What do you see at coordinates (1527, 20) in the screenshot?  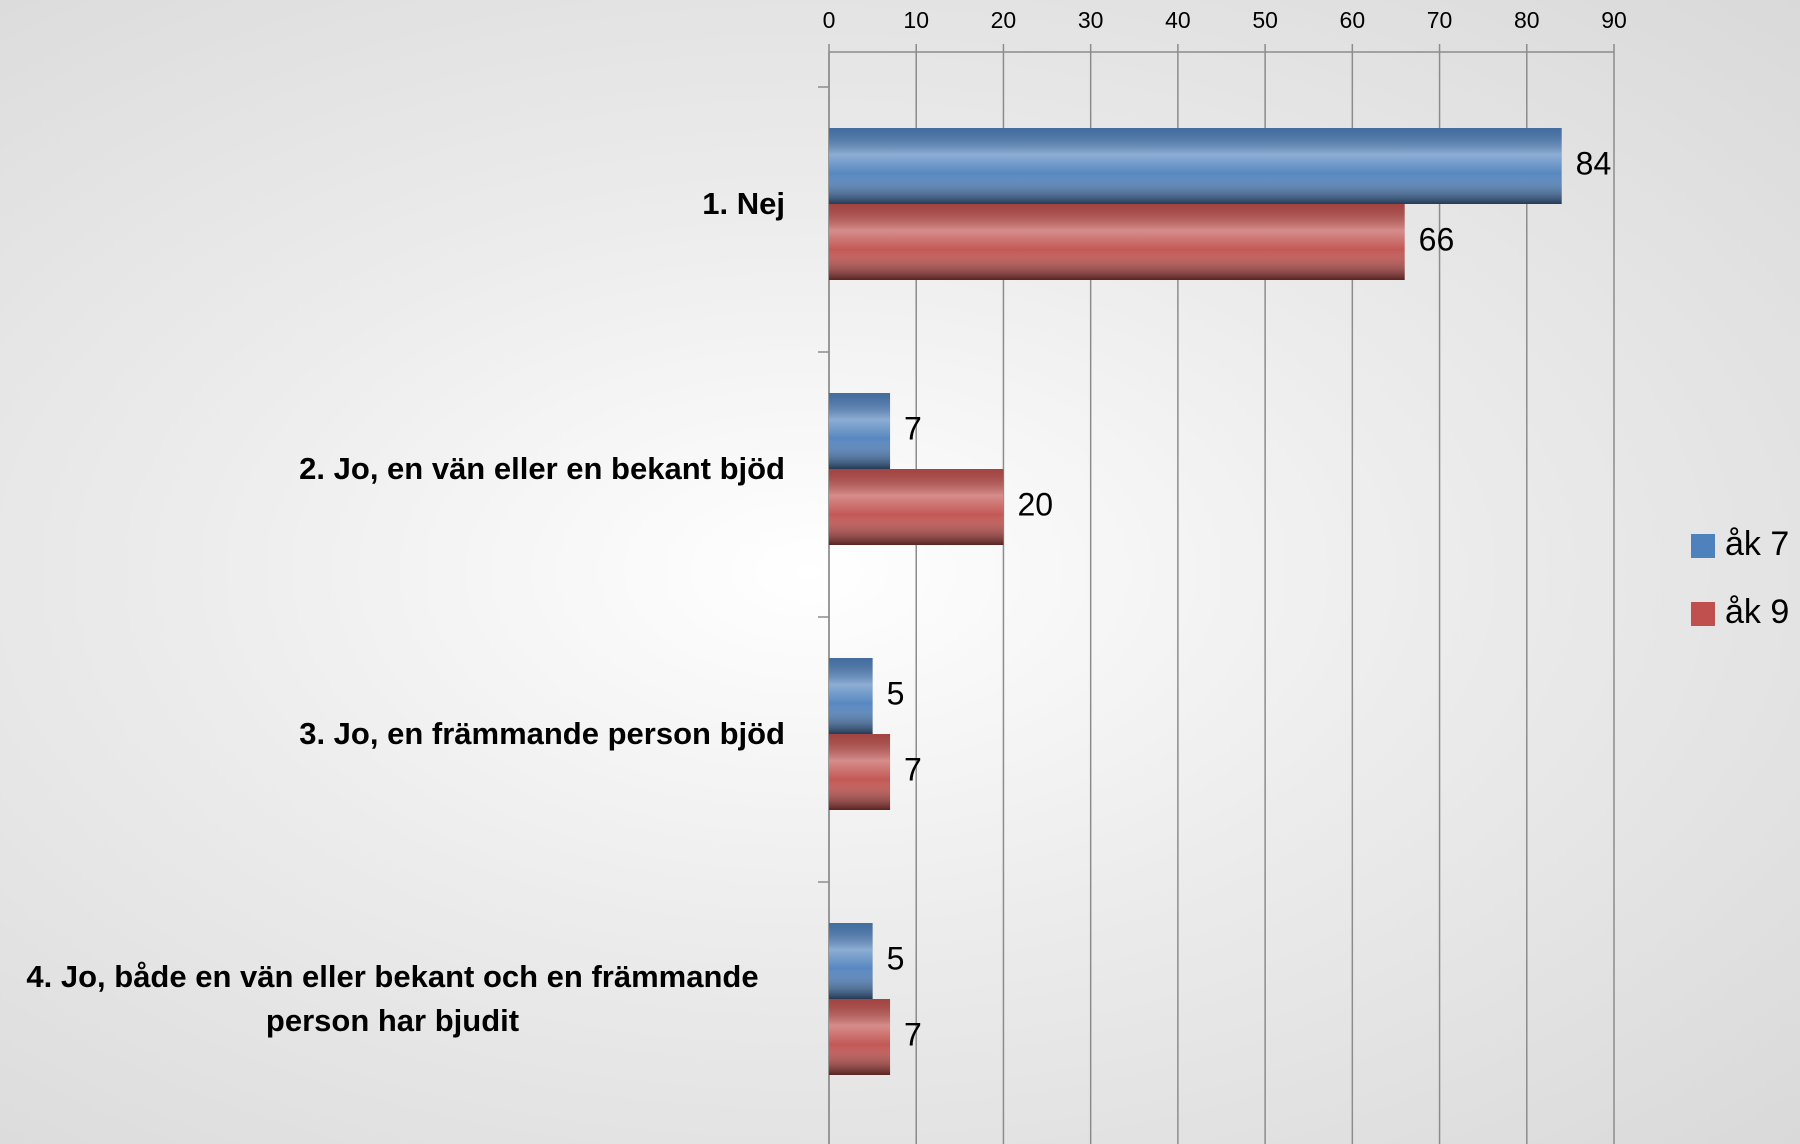 I see `x-tick-label: 80` at bounding box center [1527, 20].